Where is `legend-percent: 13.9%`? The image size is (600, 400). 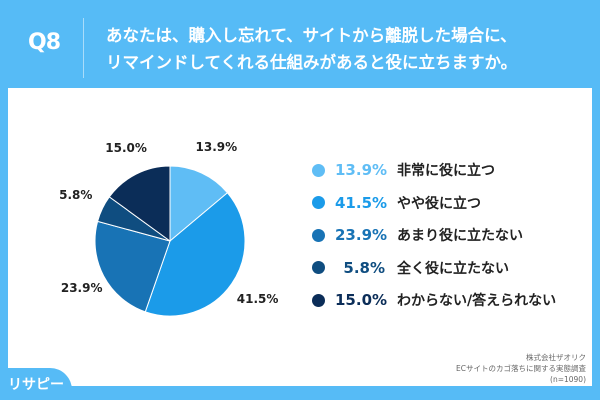
legend-percent: 13.9% is located at coordinates (361, 170).